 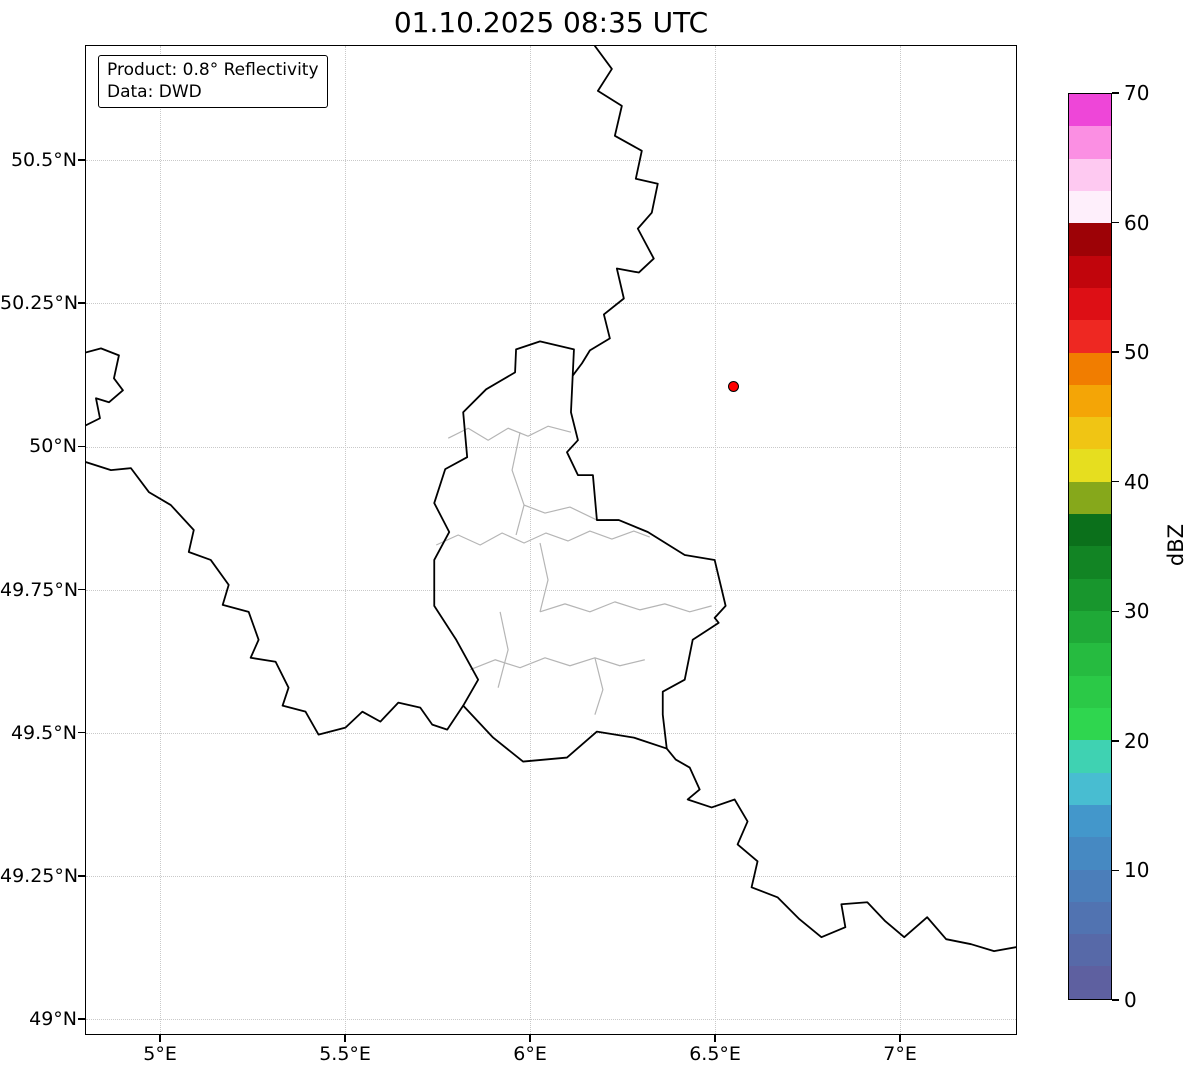 I want to click on luxembourg-border, so click(x=580, y=551).